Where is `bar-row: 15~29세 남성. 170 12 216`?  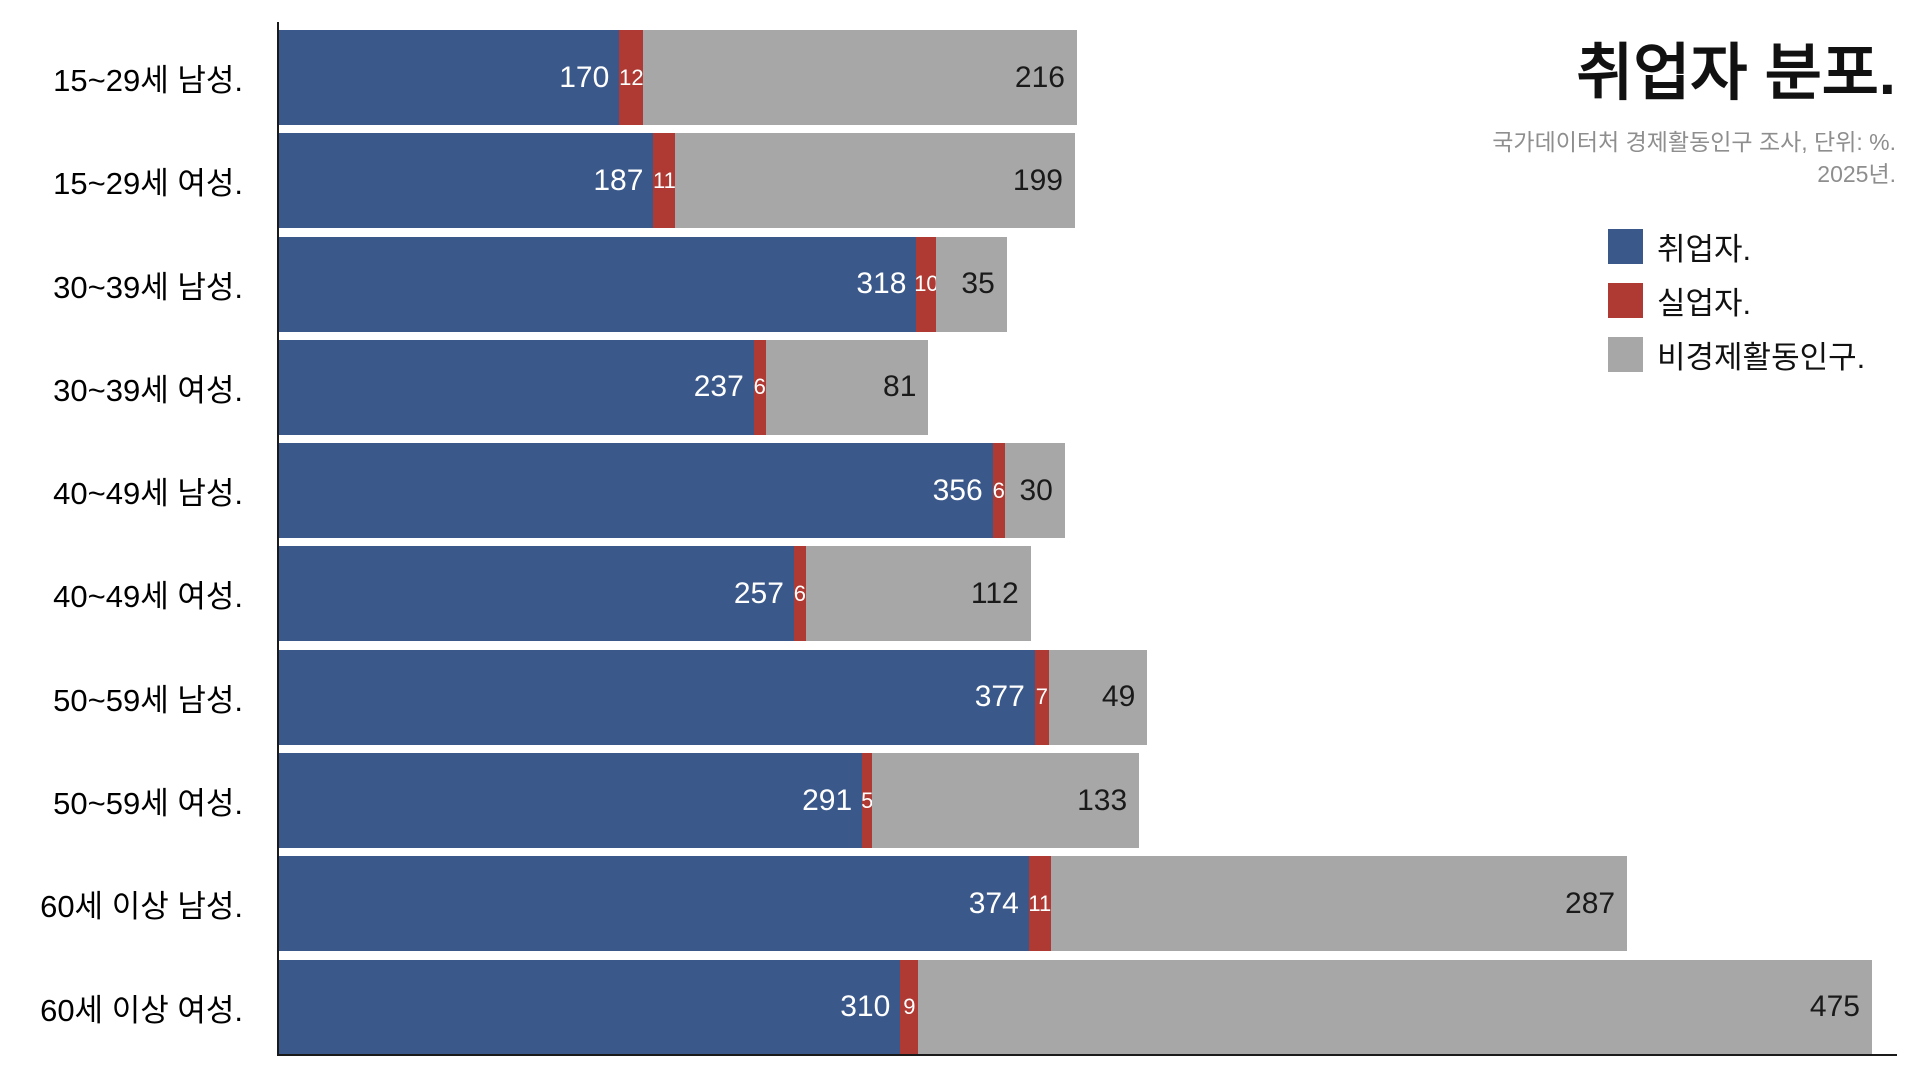
bar-row: 15~29세 남성. 170 12 216 is located at coordinates (960, 77).